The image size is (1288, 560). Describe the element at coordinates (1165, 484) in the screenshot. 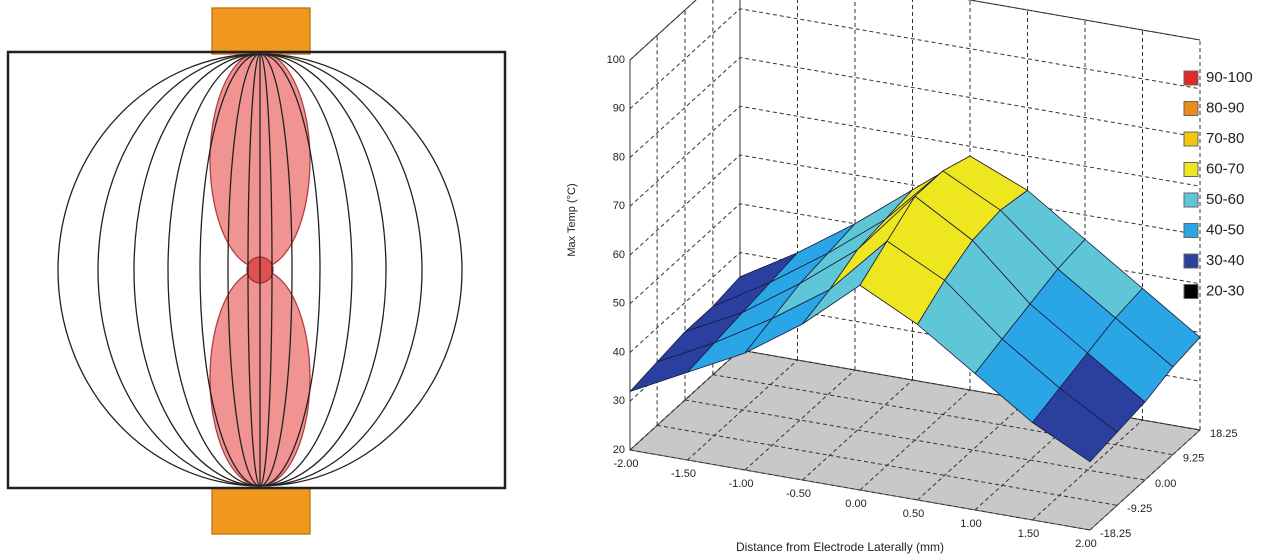

I see `y-tick-label: 0.00` at that location.